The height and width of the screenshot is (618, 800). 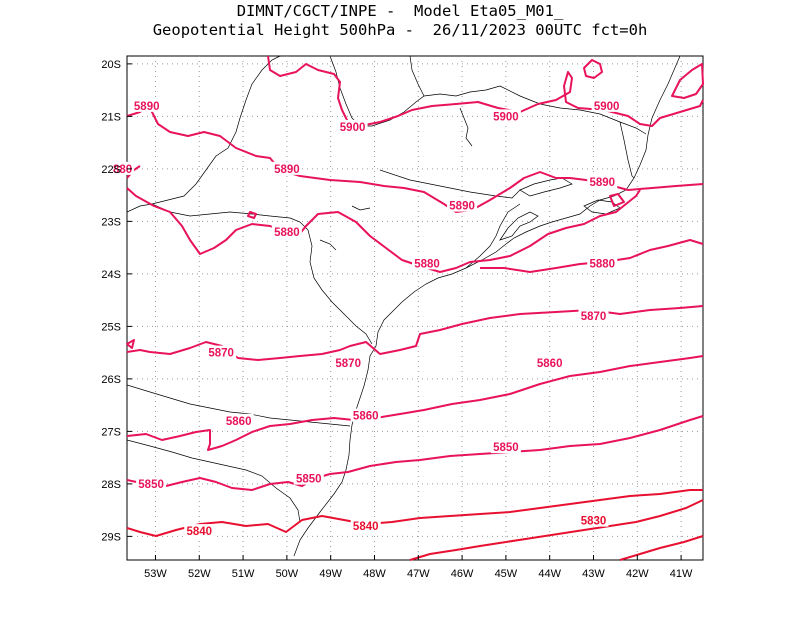 What do you see at coordinates (418, 574) in the screenshot?
I see `lon-tick-label: 47W` at bounding box center [418, 574].